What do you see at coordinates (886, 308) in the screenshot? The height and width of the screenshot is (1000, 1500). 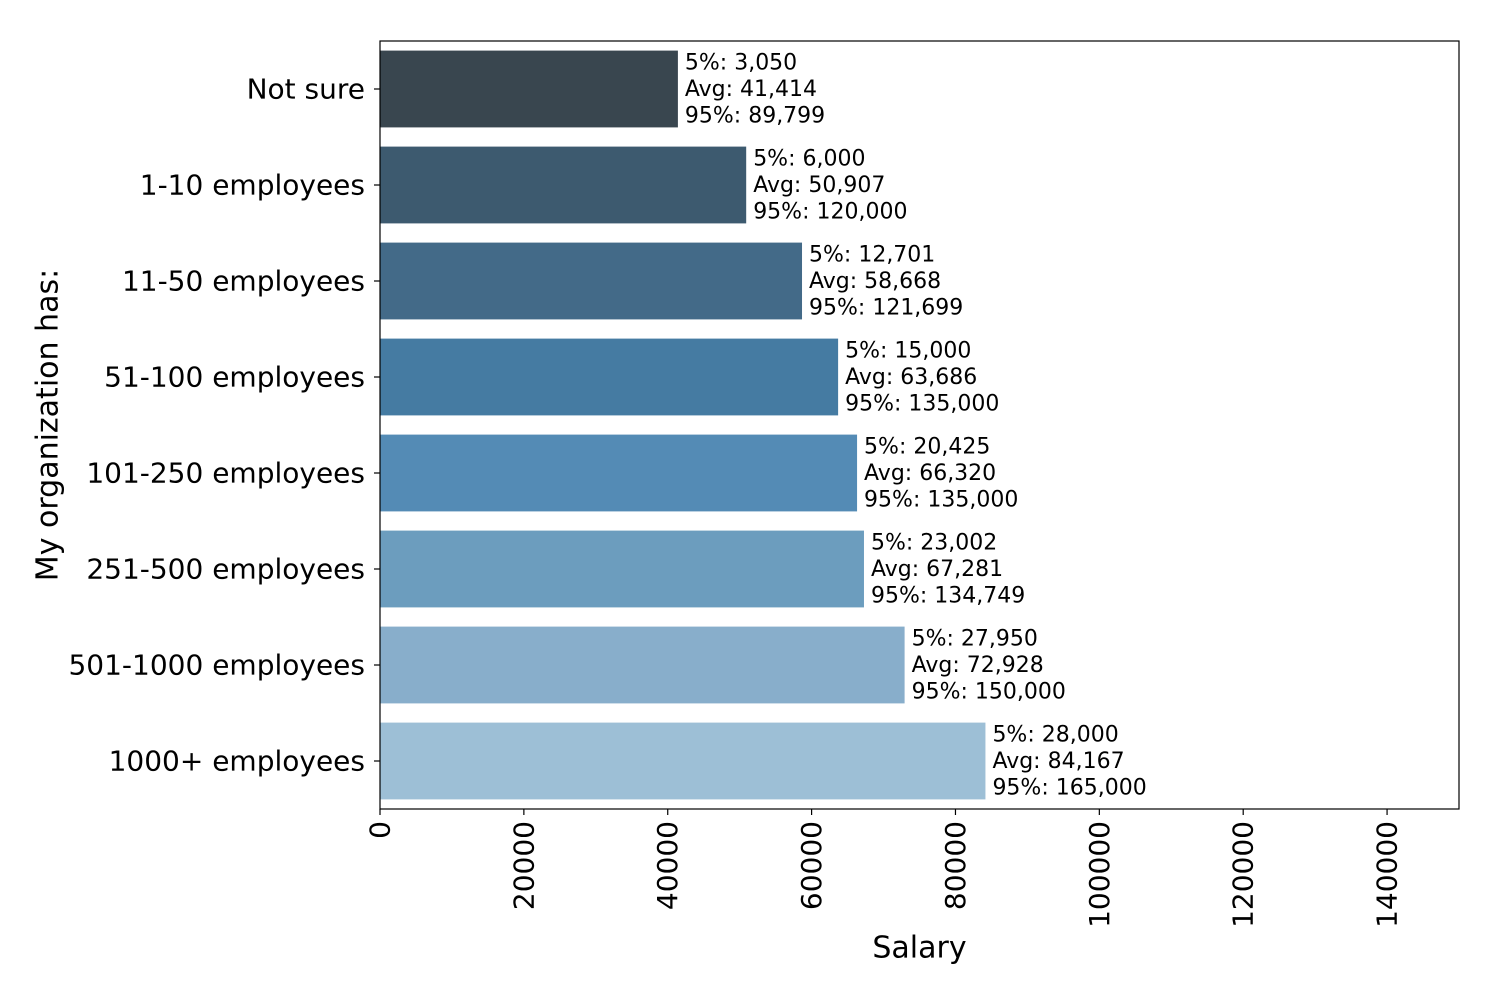 I see `bar-annotation-line: 95%: 121,699` at bounding box center [886, 308].